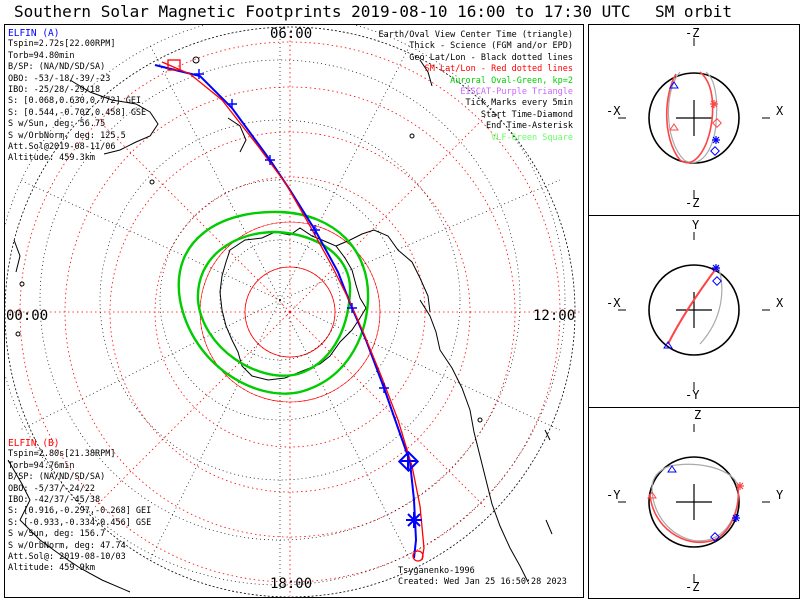 This screenshot has width=800, height=600. Describe the element at coordinates (67, 135) in the screenshot. I see `elfin-a-info-line: S w/OrbNorm, deg: 125.5` at that location.